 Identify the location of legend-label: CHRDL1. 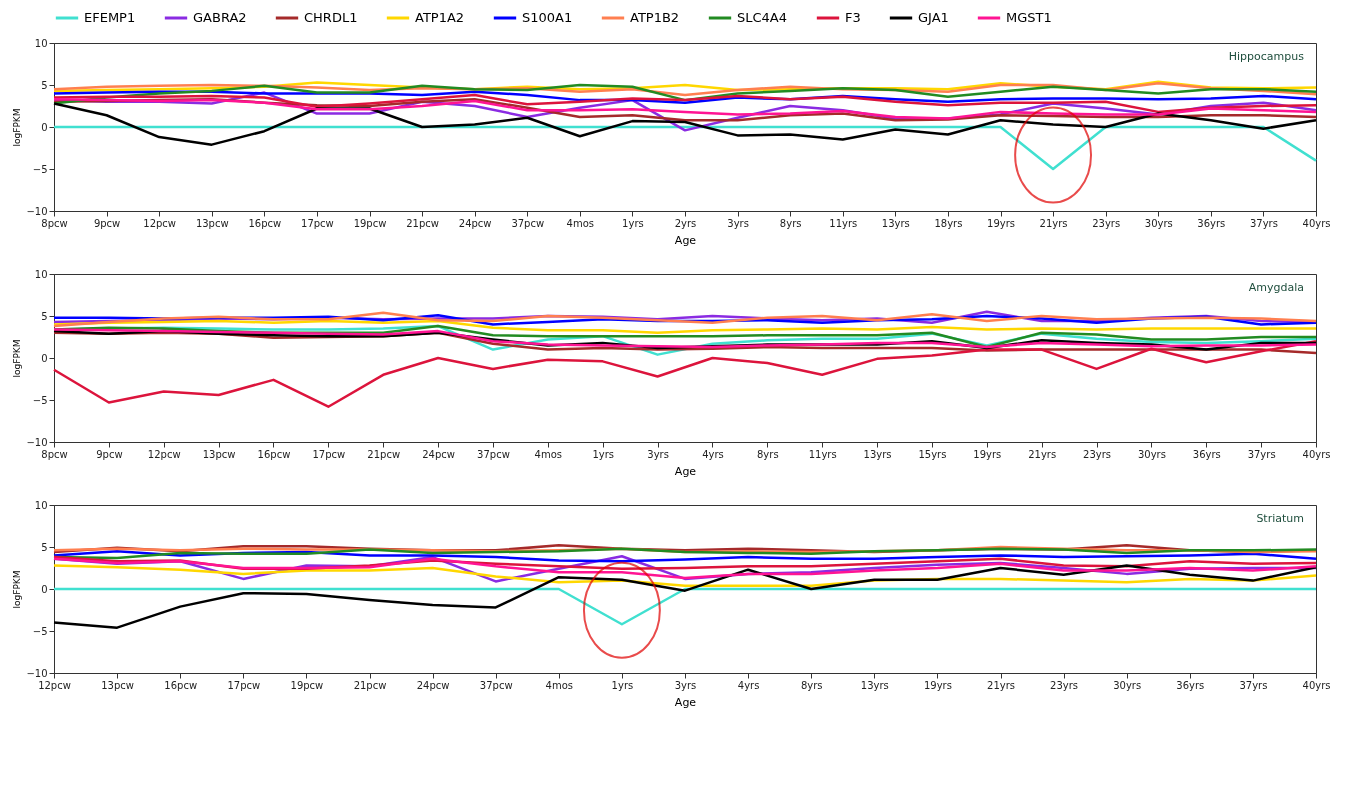
(331, 17).